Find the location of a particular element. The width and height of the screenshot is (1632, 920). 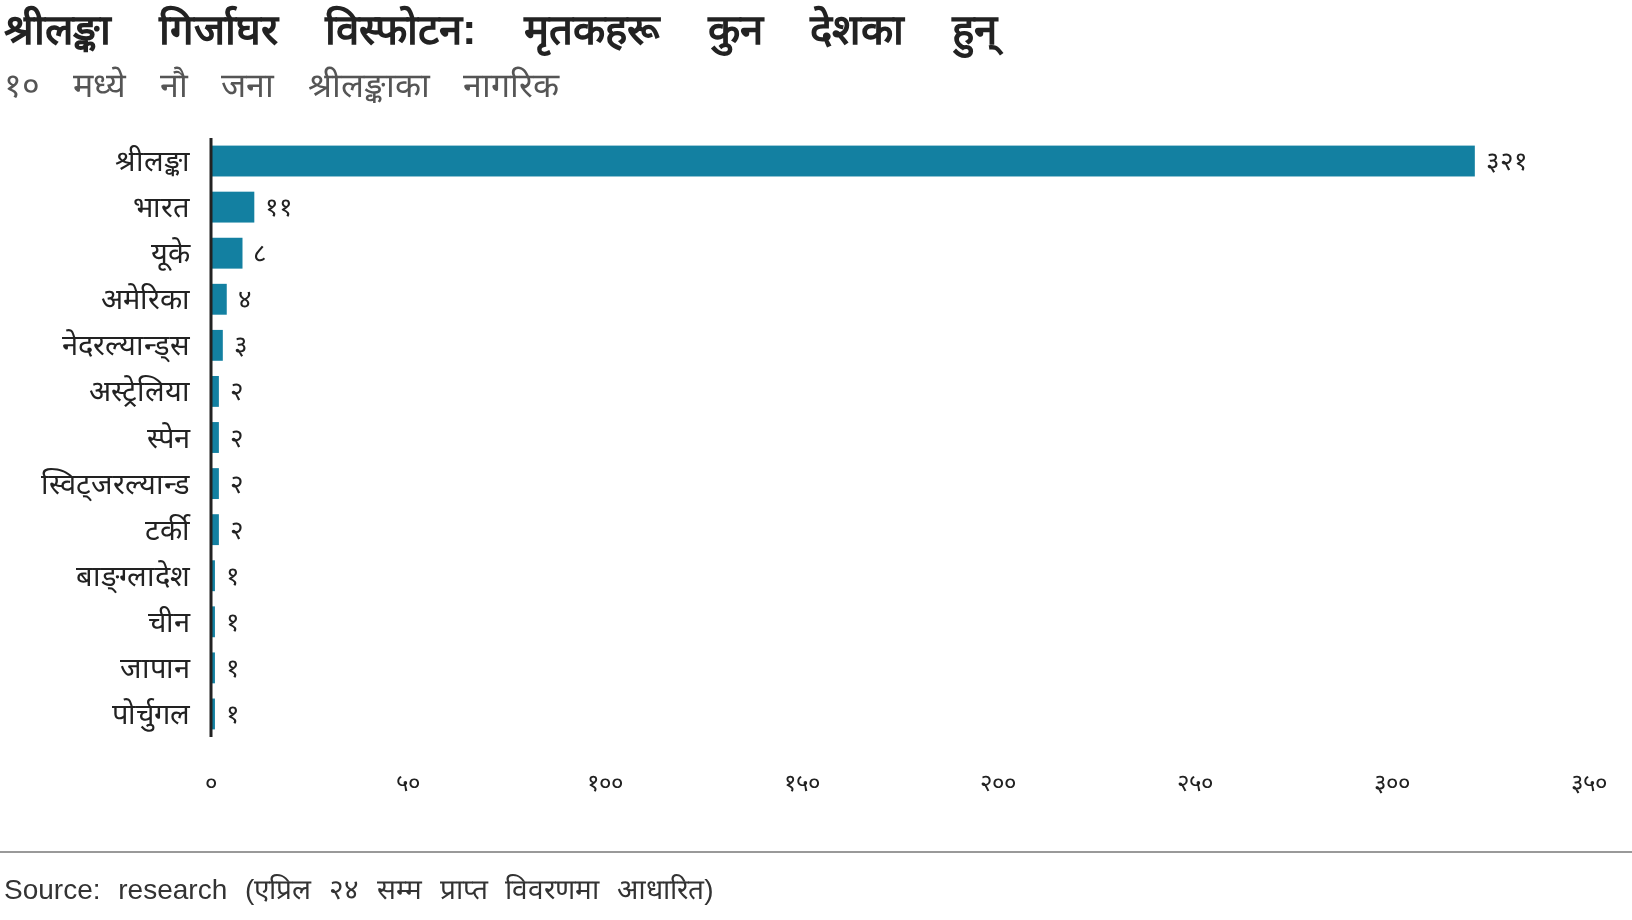

value-label: ८ is located at coordinates (260, 253).